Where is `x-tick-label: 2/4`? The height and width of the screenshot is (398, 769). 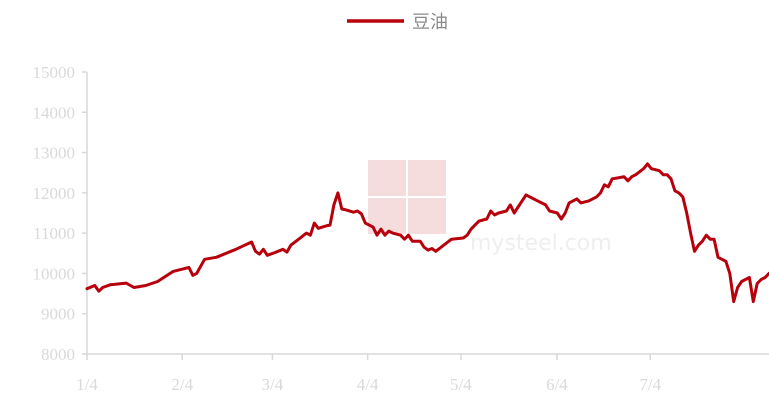
x-tick-label: 2/4 is located at coordinates (182, 384).